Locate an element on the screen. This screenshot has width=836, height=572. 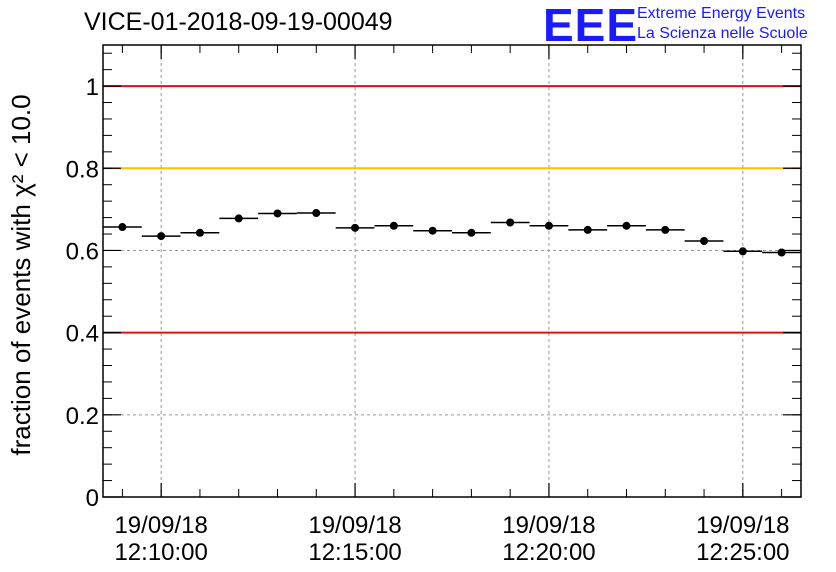
y-tick-label: 0.6 is located at coordinates (82, 251).